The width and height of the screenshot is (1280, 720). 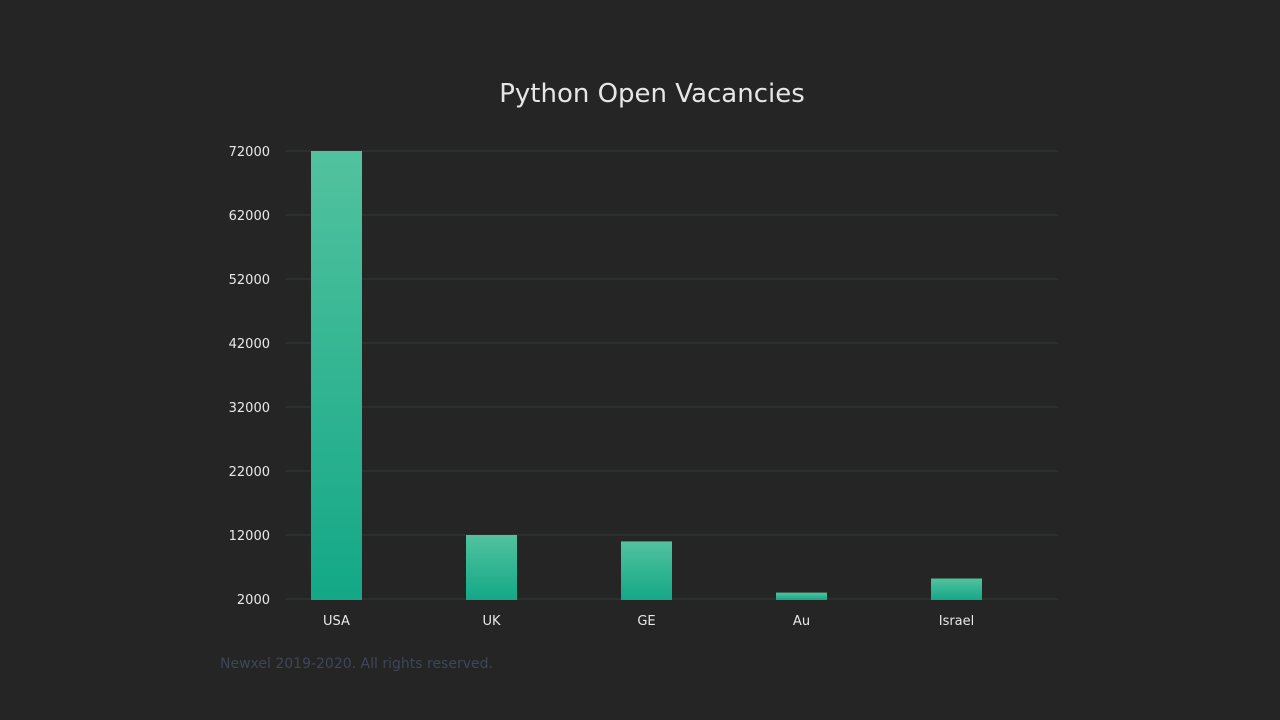 I want to click on y-axis-ticks: 2000 12000 22000 32000 42000 52000 62000 72000, so click(x=249, y=376).